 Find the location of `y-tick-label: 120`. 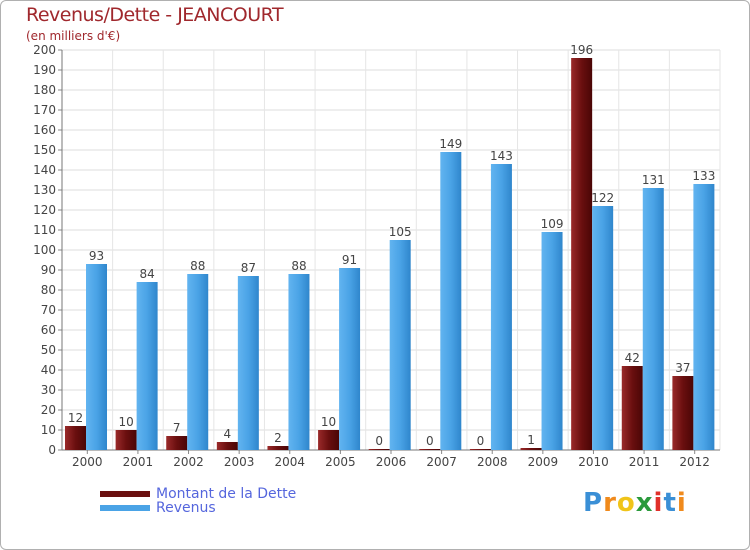

y-tick-label: 120 is located at coordinates (44, 210).